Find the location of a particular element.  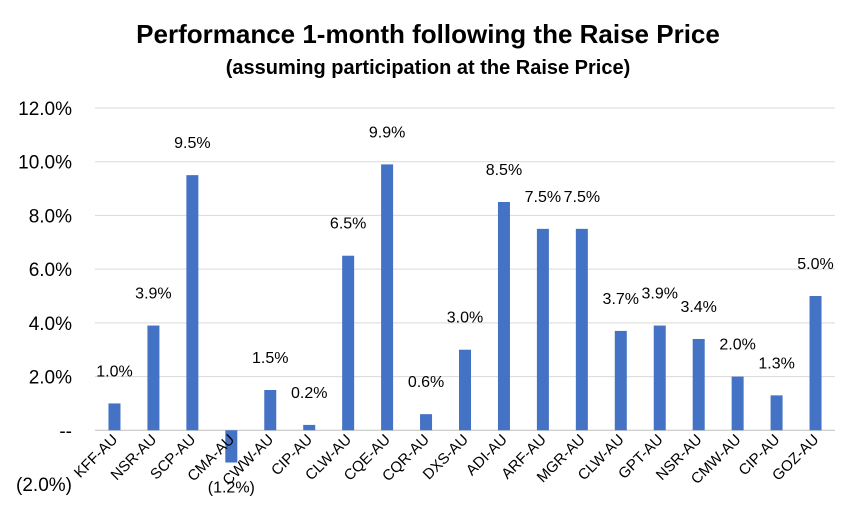

data-label: 0.2% is located at coordinates (309, 393).